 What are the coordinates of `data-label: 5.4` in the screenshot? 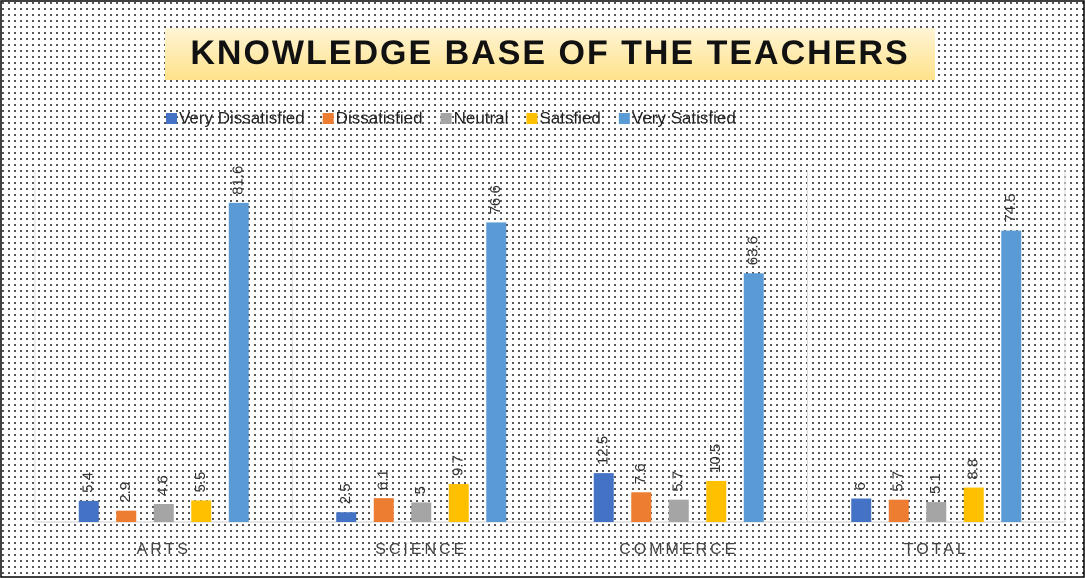 It's located at (88, 482).